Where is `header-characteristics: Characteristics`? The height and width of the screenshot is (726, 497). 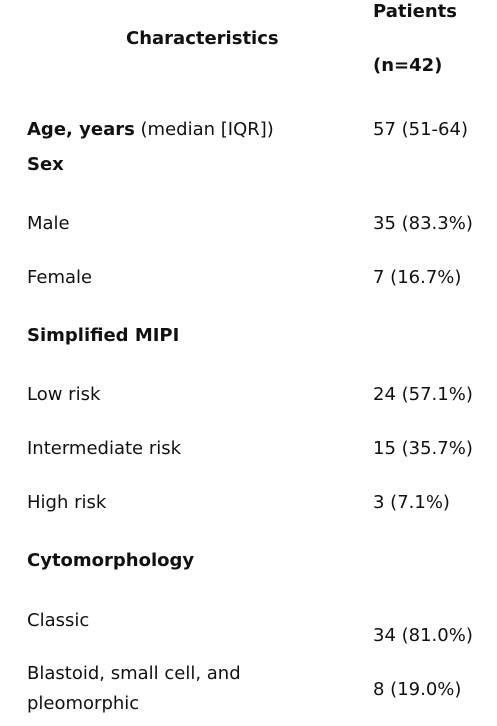
header-characteristics: Characteristics is located at coordinates (202, 38).